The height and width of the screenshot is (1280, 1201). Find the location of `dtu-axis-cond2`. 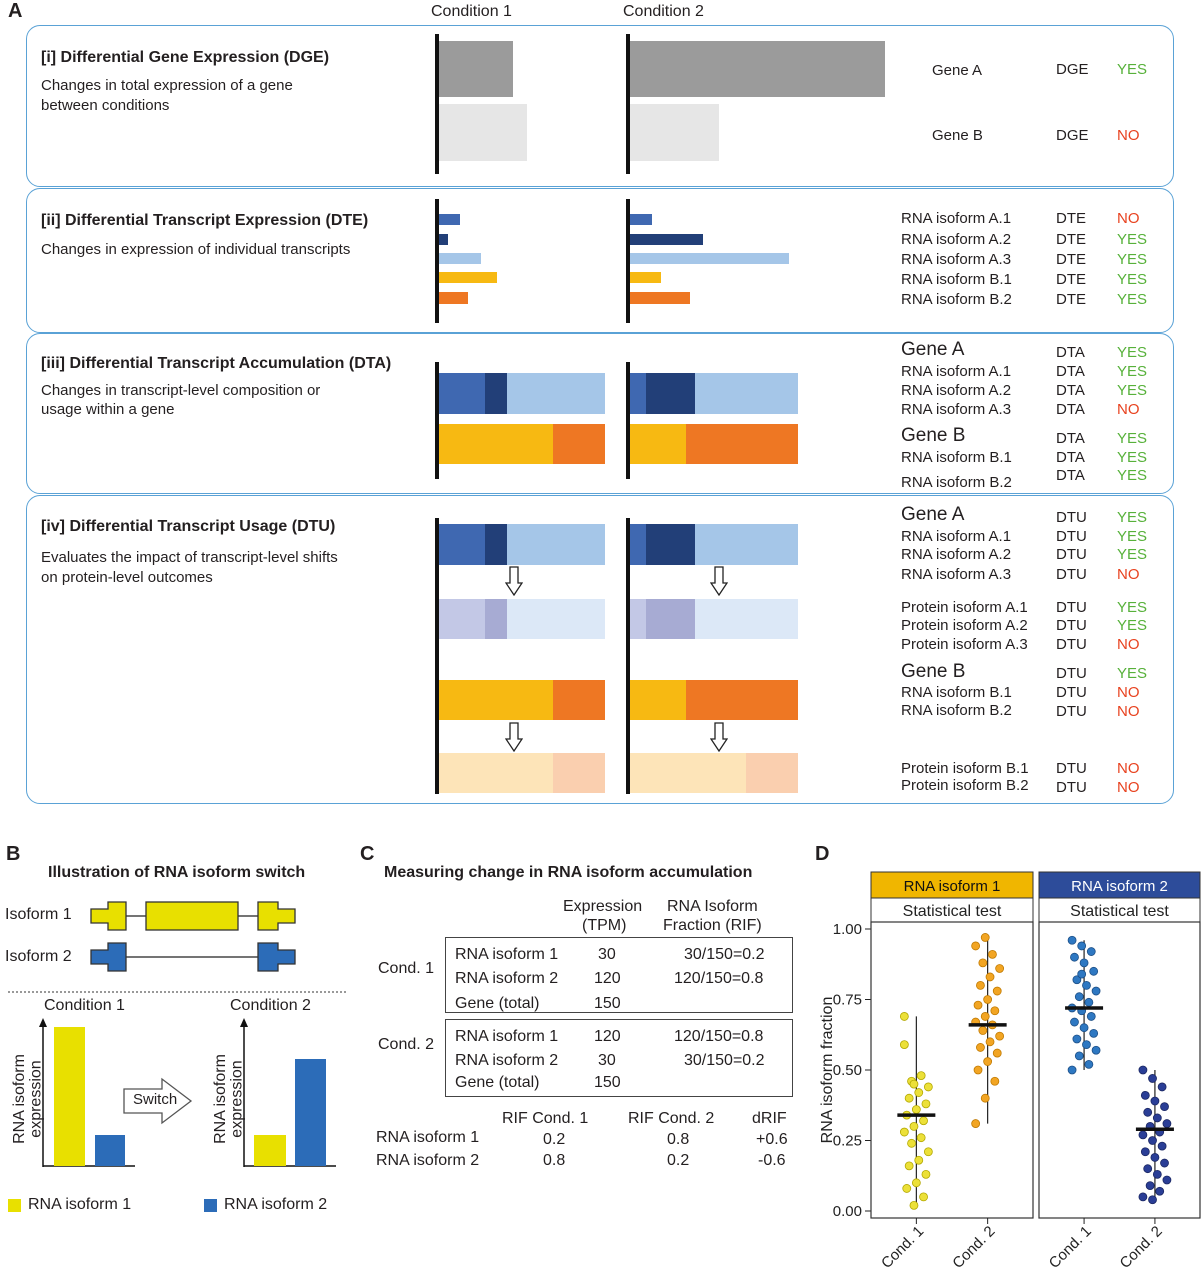

dtu-axis-cond2 is located at coordinates (628, 656).